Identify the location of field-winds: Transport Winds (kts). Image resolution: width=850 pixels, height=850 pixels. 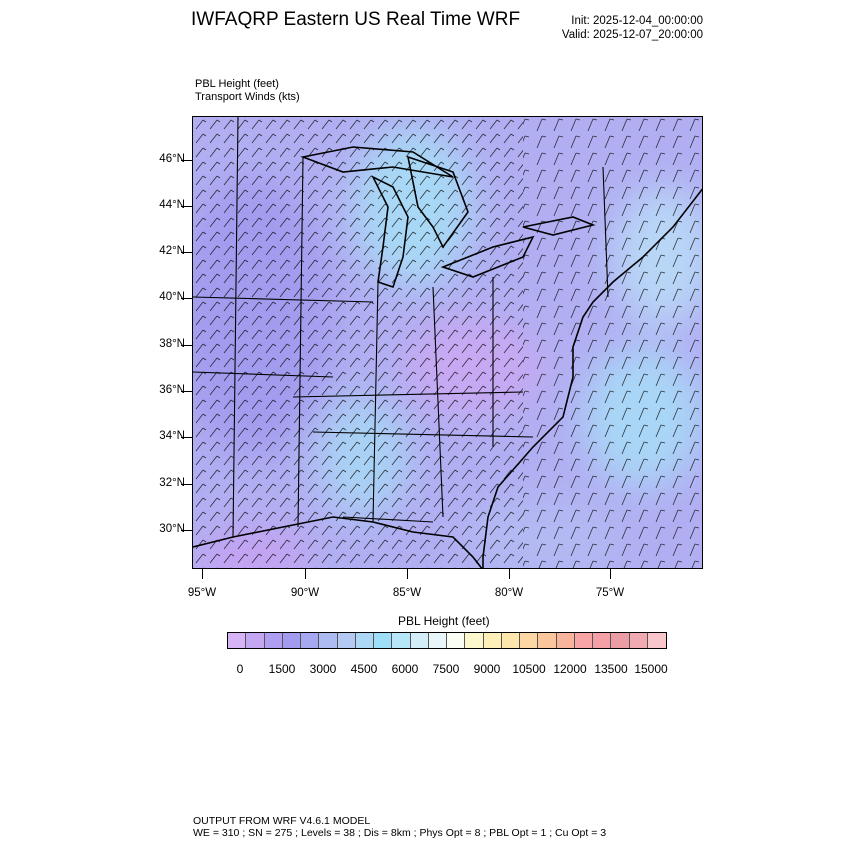
(247, 96).